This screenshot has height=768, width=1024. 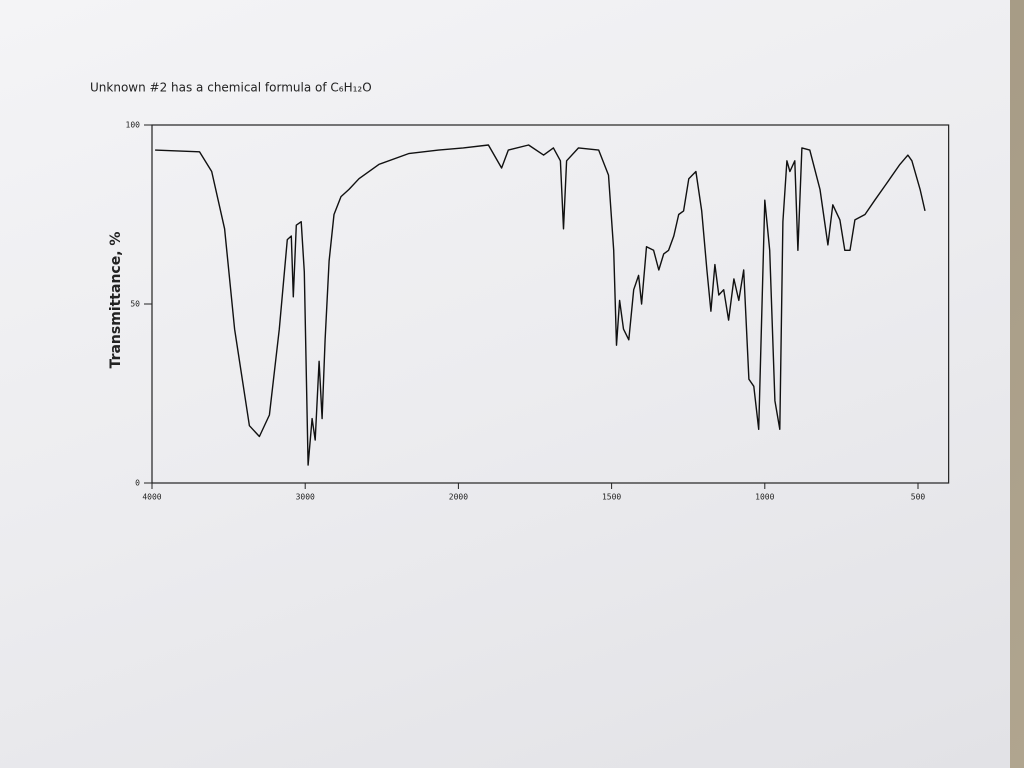 What do you see at coordinates (918, 497) in the screenshot?
I see `x-tick-label: 500` at bounding box center [918, 497].